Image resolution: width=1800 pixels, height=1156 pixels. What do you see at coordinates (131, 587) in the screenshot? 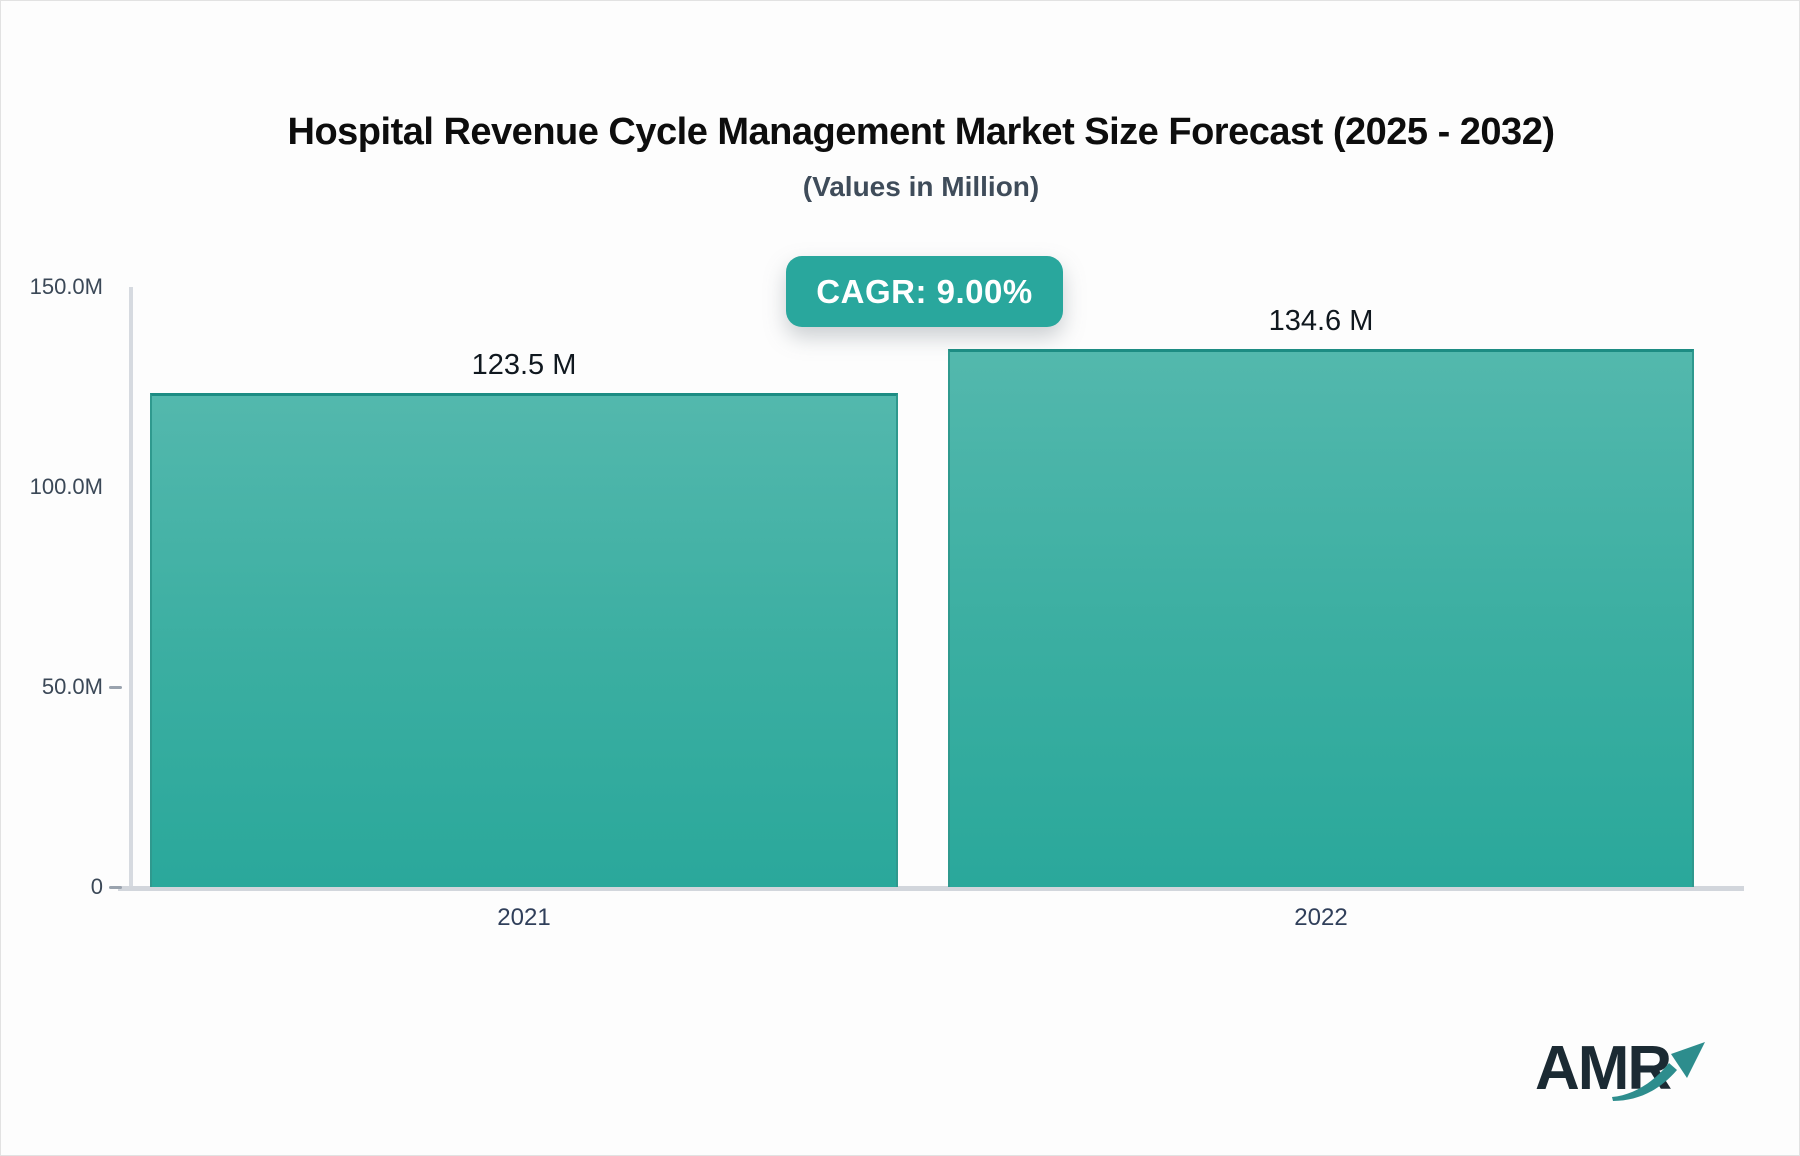
I see `y-axis-line` at bounding box center [131, 587].